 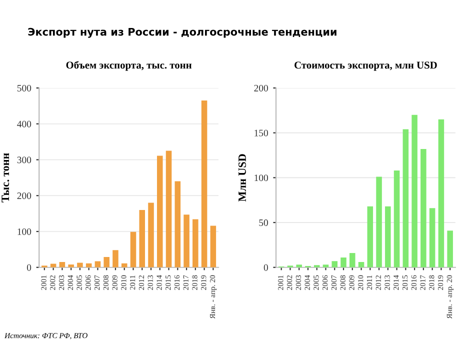 What do you see at coordinates (24, 160) in the screenshot?
I see `y-tick-label: 300` at bounding box center [24, 160].